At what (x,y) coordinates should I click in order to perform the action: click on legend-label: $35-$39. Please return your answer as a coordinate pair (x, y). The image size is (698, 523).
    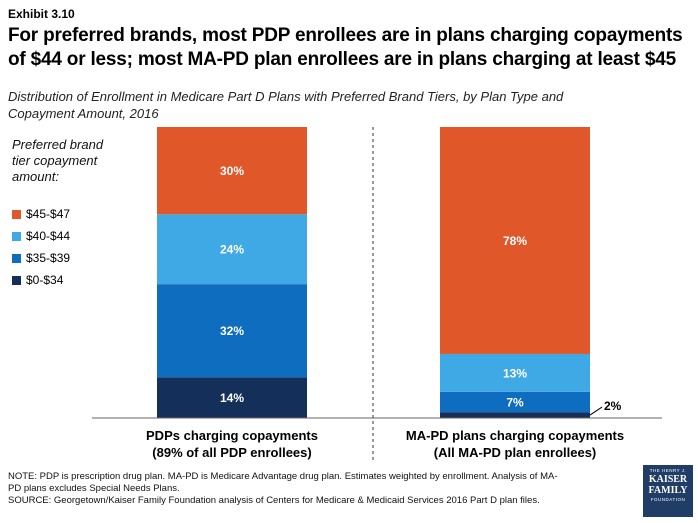
    Looking at the image, I should click on (48, 258).